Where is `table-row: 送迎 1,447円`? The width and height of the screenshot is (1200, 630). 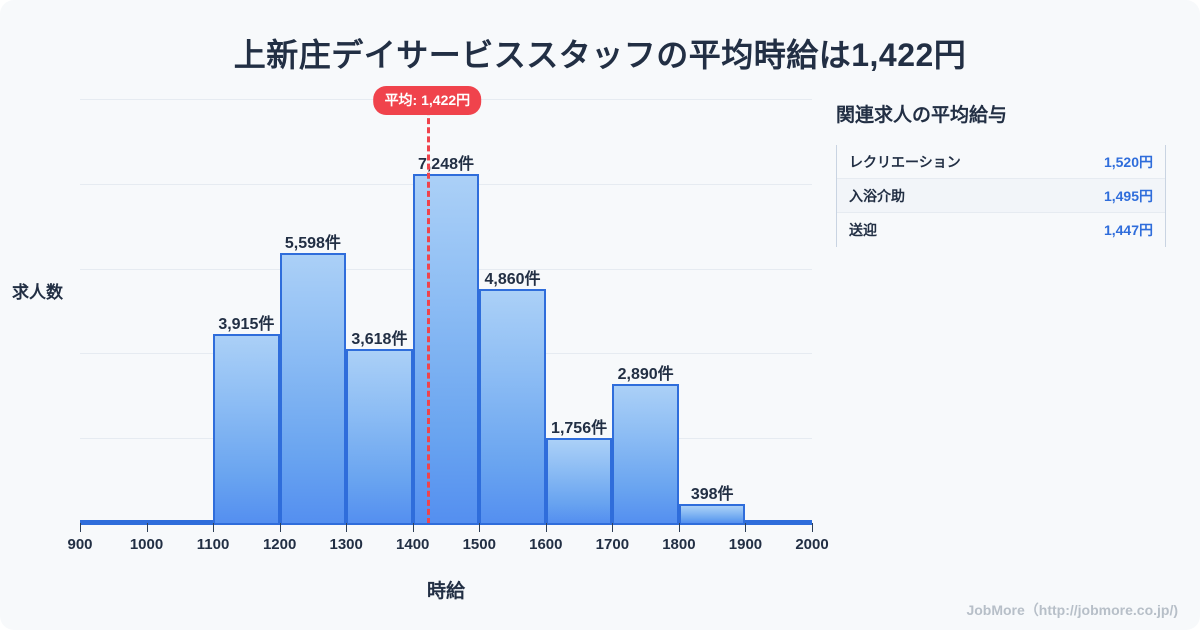 table-row: 送迎 1,447円 is located at coordinates (1001, 230).